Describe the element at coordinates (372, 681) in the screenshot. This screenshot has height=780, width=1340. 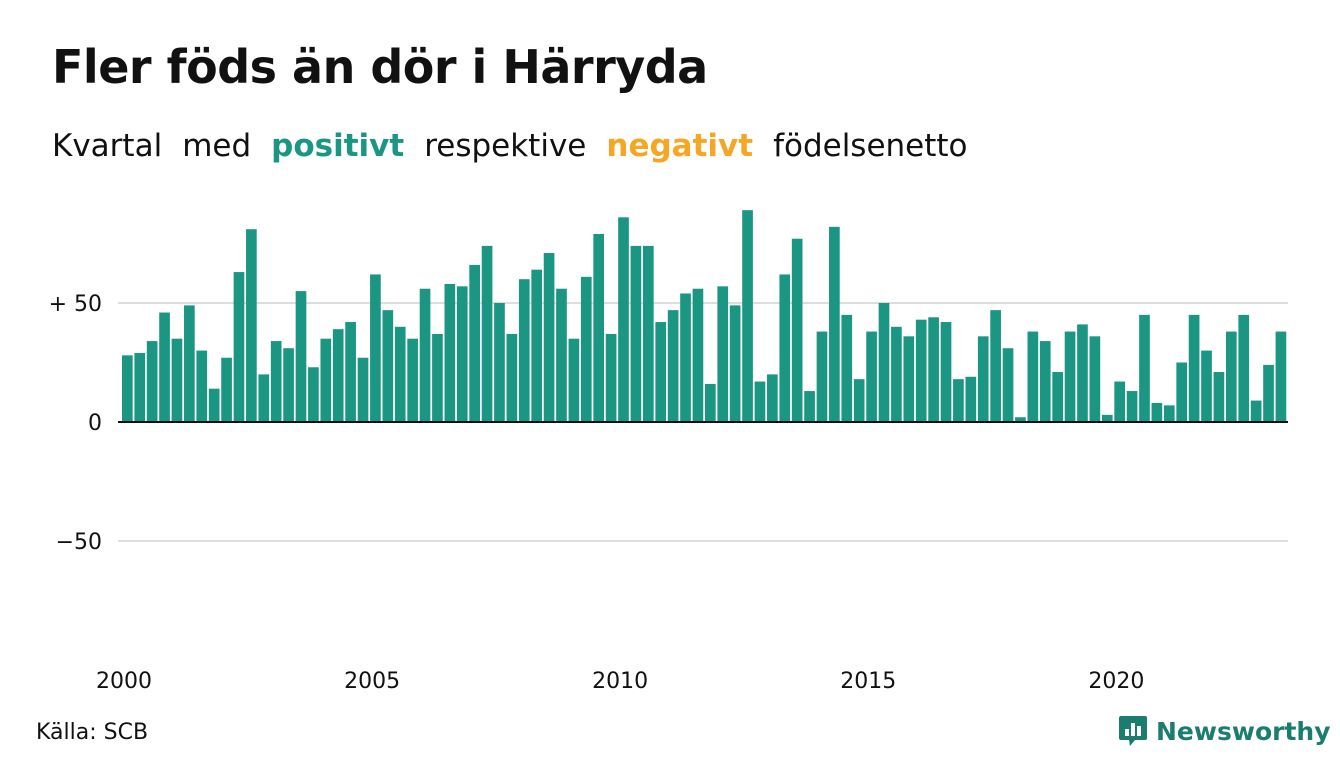
I see `x-tick-label: 2005` at that location.